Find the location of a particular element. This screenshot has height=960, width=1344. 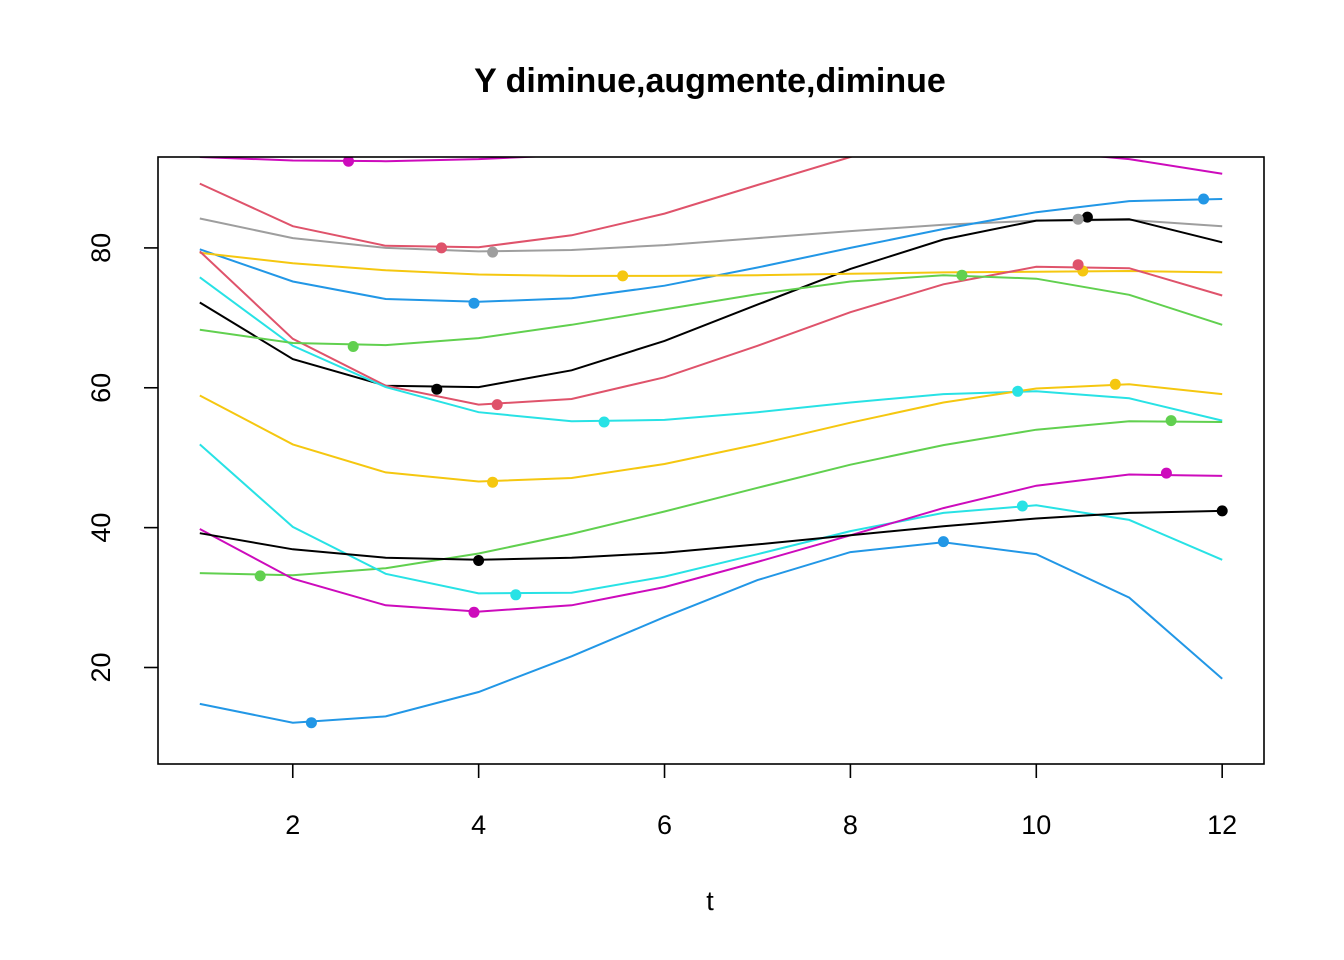

x-tick-label: 10 is located at coordinates (1036, 825).